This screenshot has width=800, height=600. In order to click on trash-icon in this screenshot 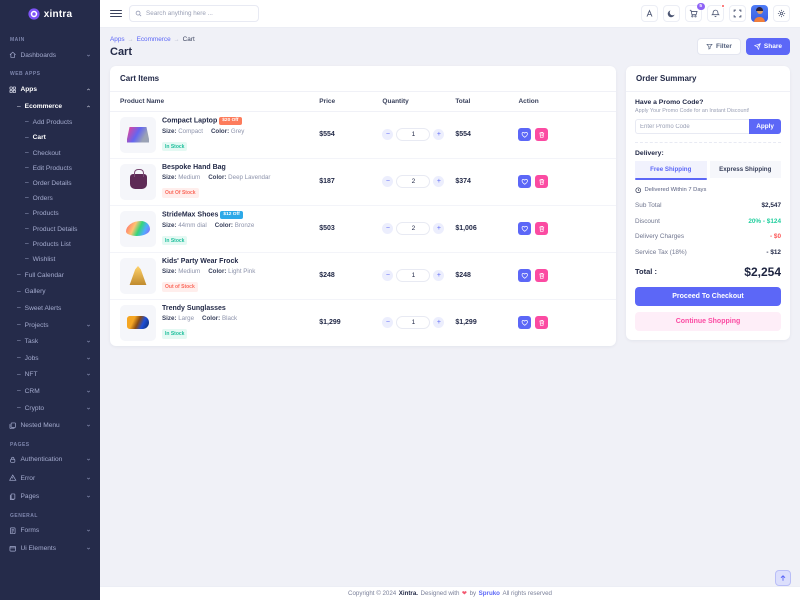, I will do `click(542, 323)`.